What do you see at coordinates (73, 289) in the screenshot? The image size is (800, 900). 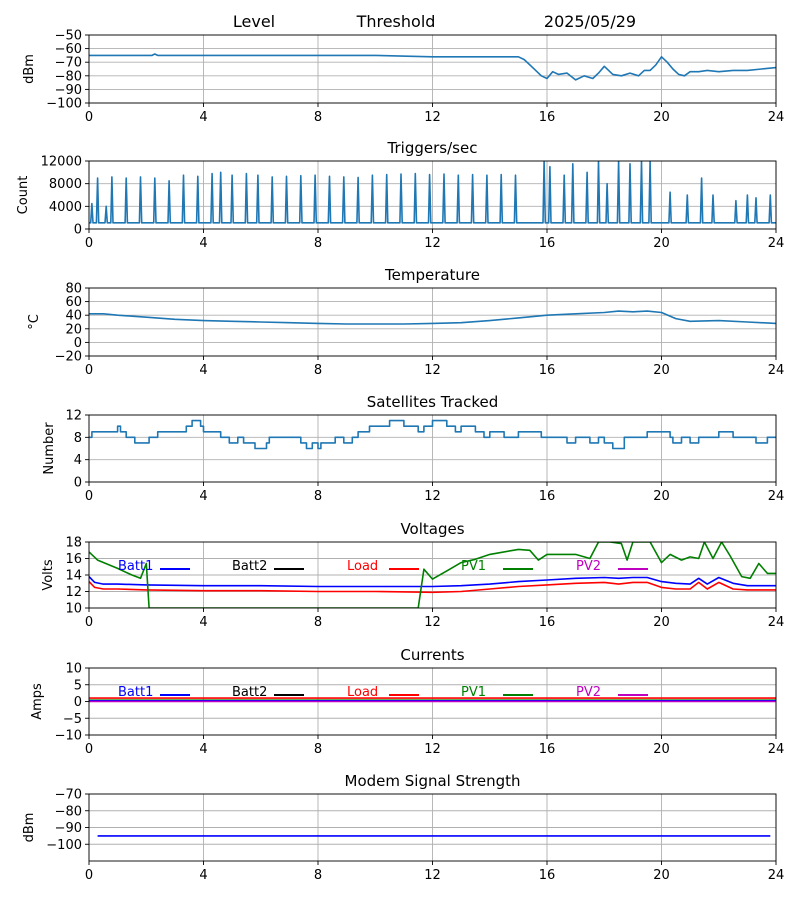 I see `y-tick-label: 80` at bounding box center [73, 289].